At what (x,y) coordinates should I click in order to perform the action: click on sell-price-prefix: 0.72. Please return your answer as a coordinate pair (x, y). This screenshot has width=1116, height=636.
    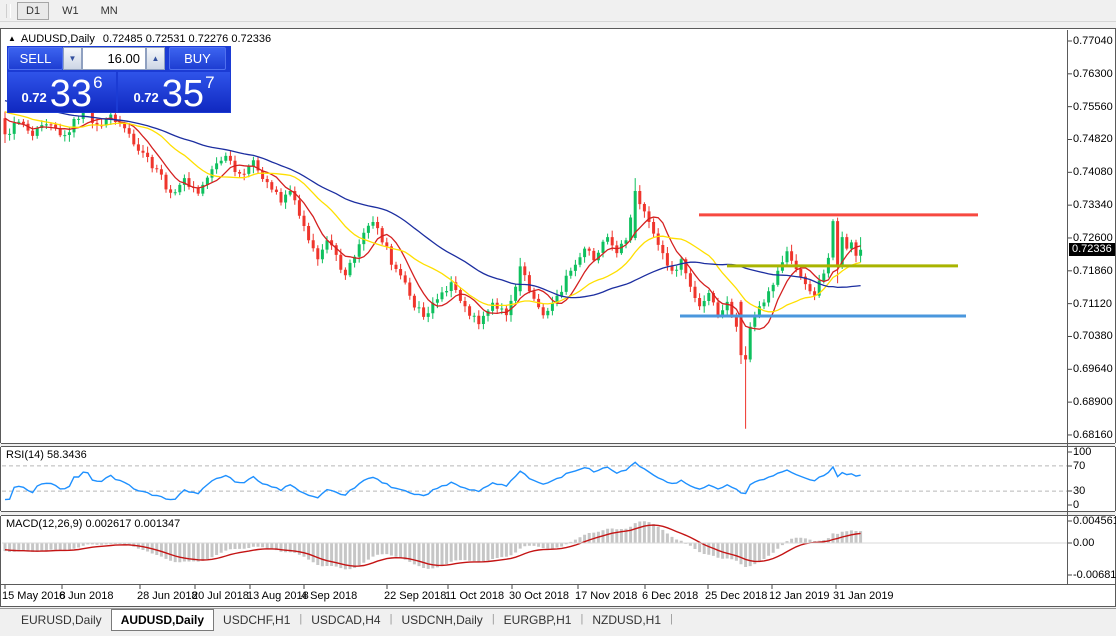
    Looking at the image, I should click on (34, 97).